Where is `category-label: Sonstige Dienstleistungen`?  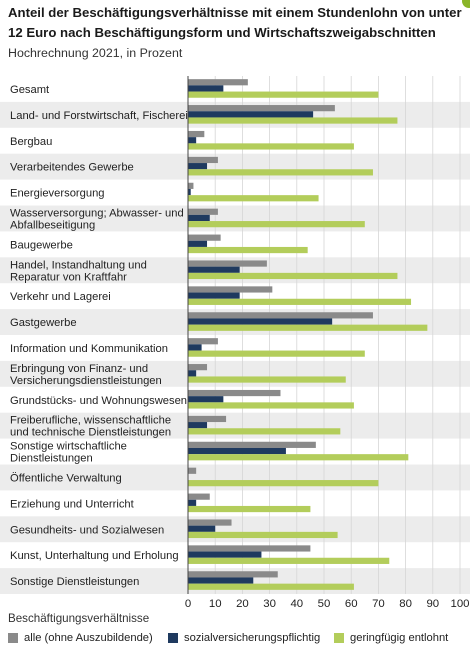 category-label: Sonstige Dienstleistungen is located at coordinates (74, 582).